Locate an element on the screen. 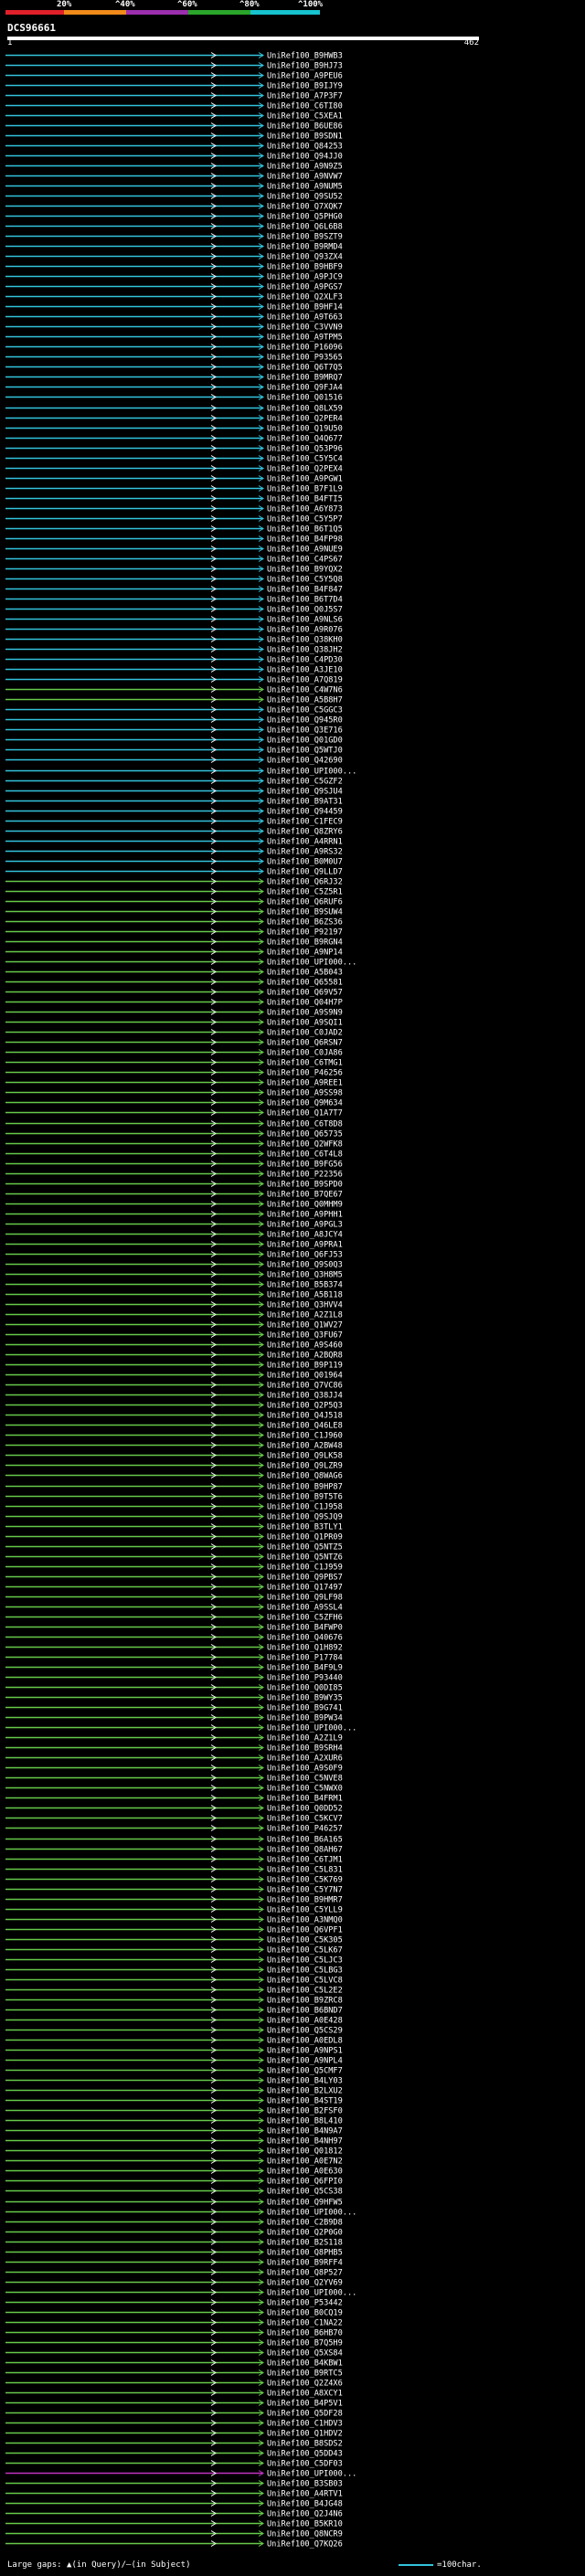 This screenshot has height=2576, width=585. hit-label: UniRef100_B9ZRC8 is located at coordinates (305, 2001).